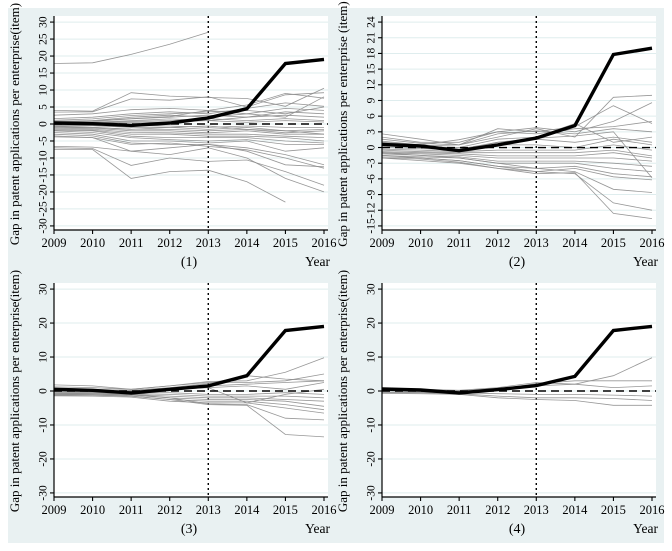  Describe the element at coordinates (44, 39) in the screenshot. I see `y-tick-label: 25` at that location.